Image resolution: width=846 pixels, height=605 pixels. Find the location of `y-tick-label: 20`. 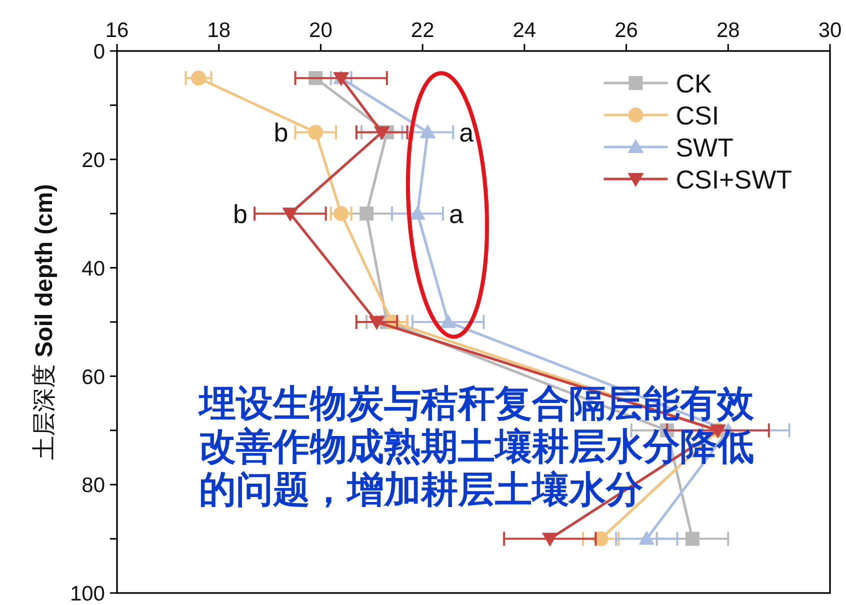

y-tick-label: 20 is located at coordinates (93, 160).